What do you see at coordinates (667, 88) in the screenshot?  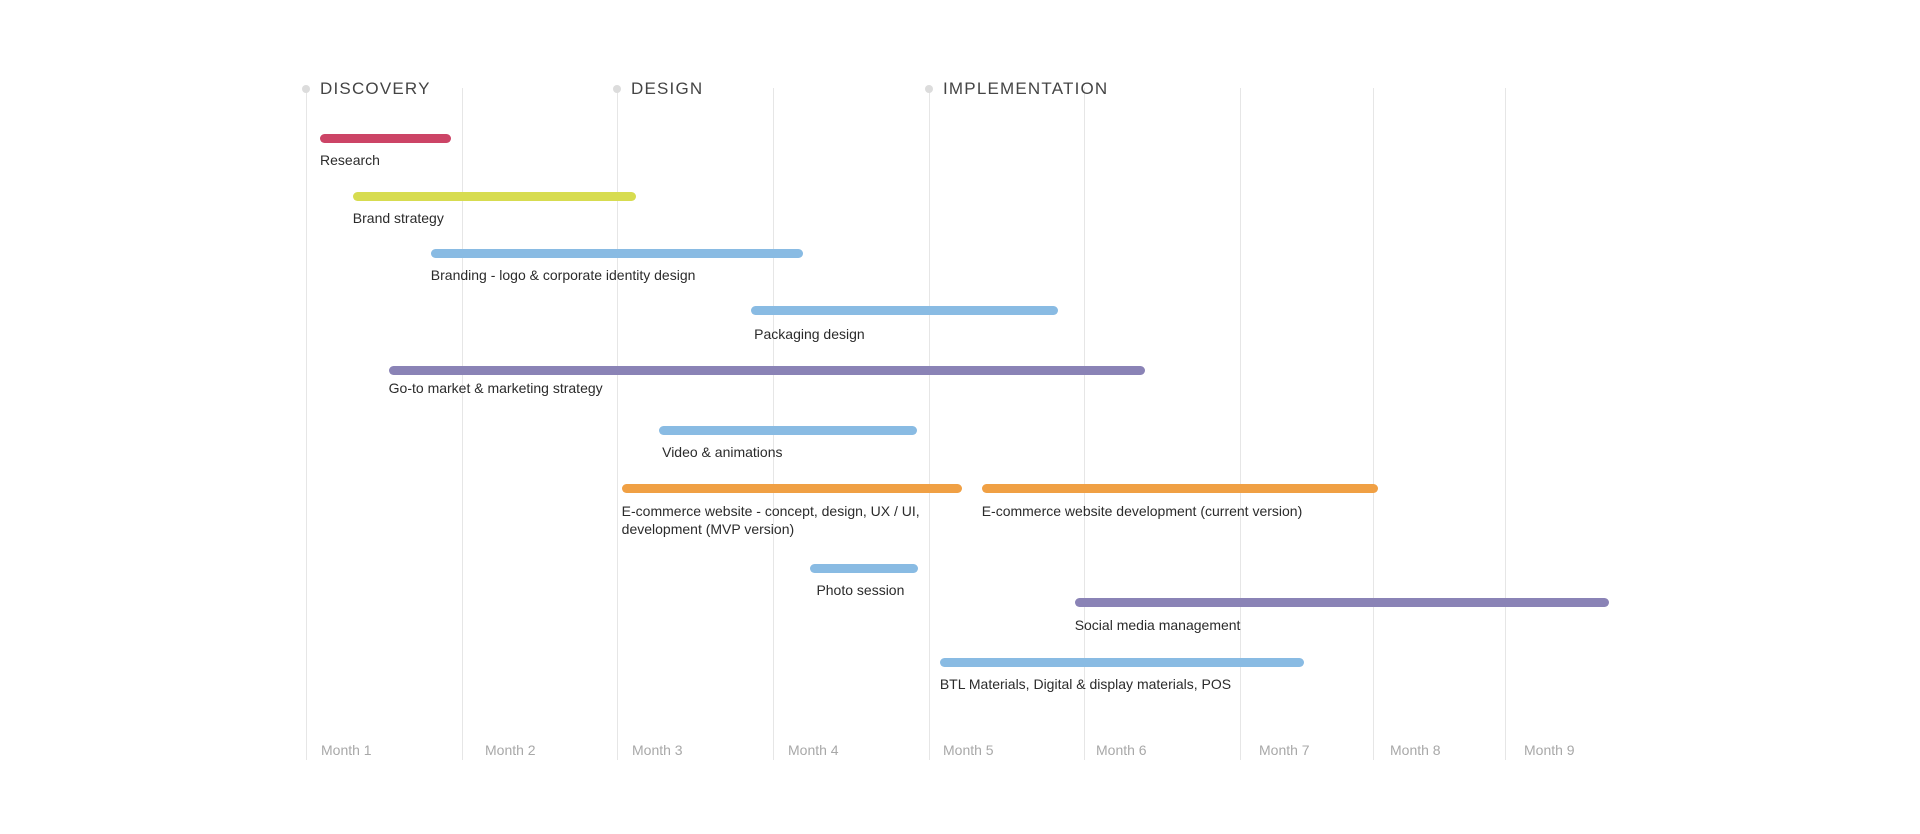 I see `phase-label: DESIGN` at bounding box center [667, 88].